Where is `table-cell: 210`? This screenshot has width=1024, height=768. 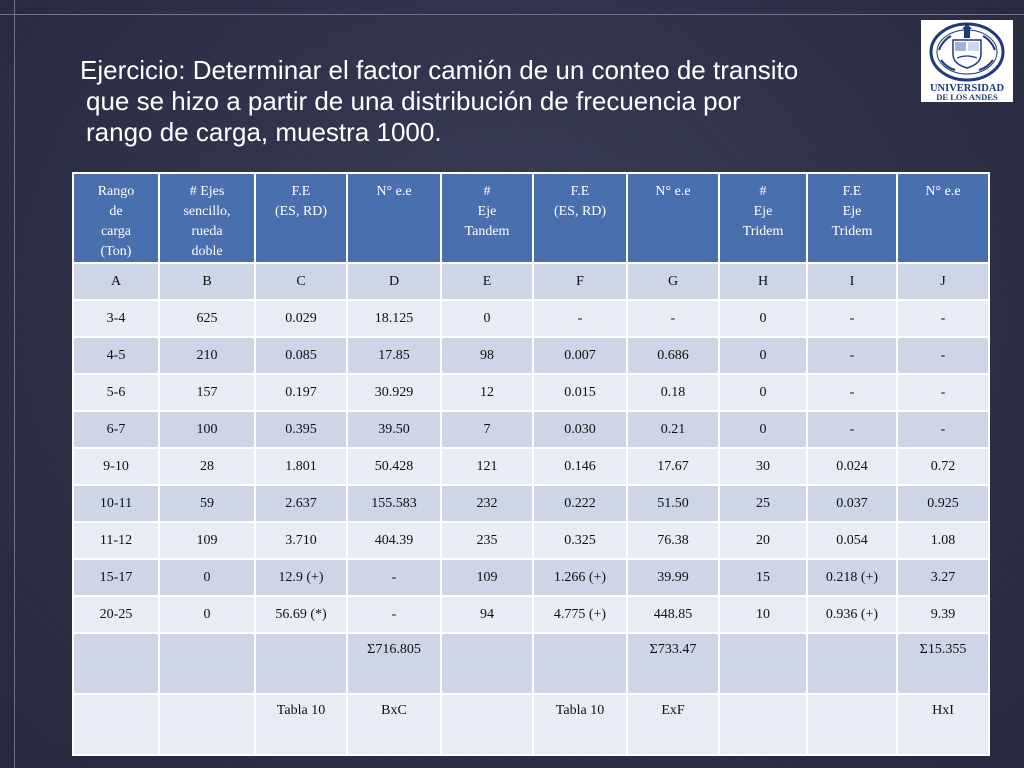
table-cell: 210 is located at coordinates (207, 355).